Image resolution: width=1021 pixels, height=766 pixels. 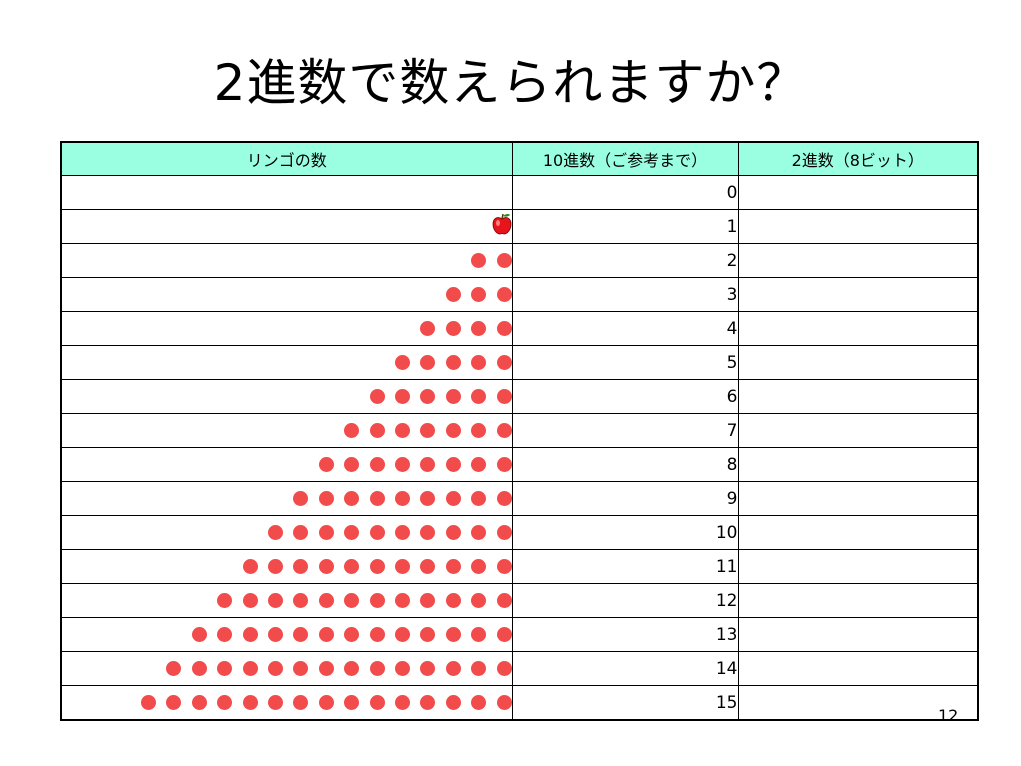 I want to click on table-row: 2, so click(x=519, y=260).